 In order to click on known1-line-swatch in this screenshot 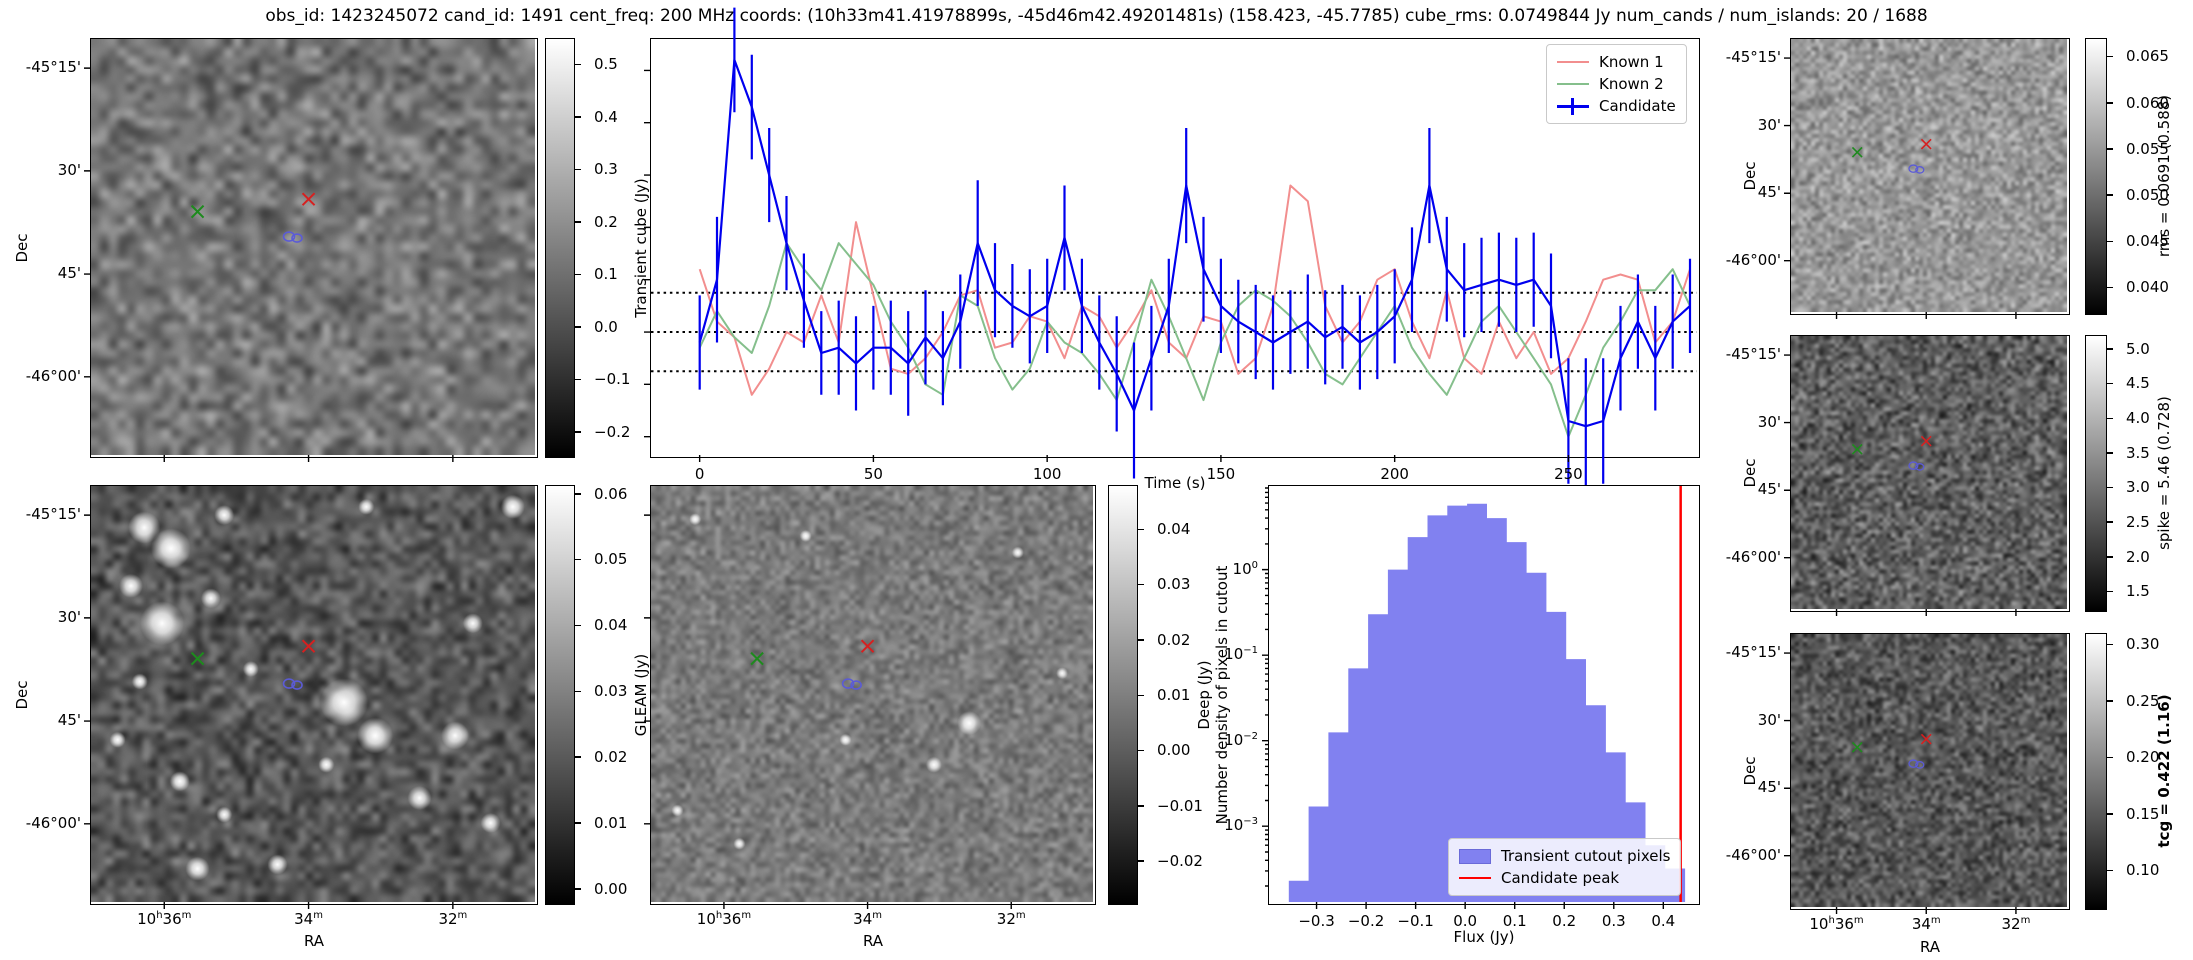, I will do `click(1573, 62)`.